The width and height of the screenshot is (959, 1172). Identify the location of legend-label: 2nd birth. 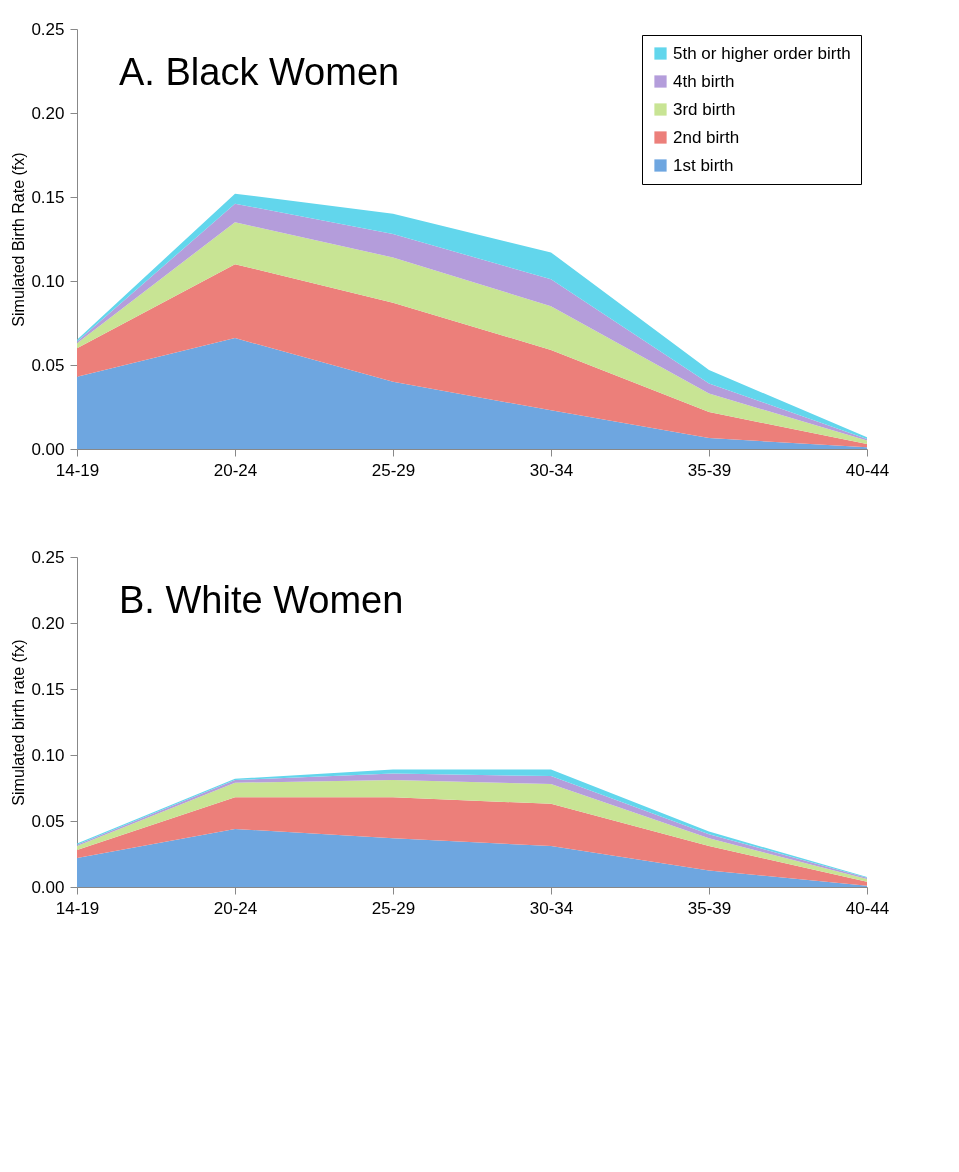
(706, 137).